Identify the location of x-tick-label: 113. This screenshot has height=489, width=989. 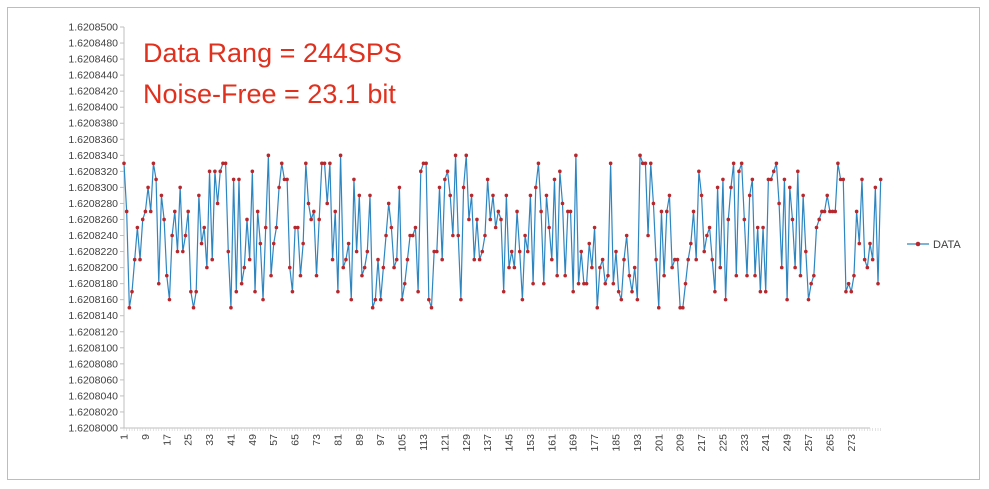
(424, 442).